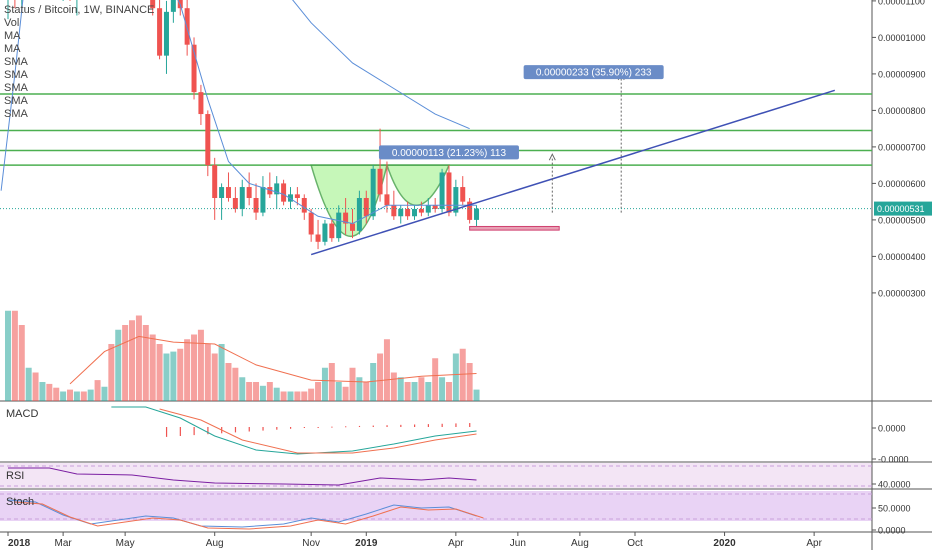 The image size is (932, 555). I want to click on legend-item: Vol, so click(12, 23).